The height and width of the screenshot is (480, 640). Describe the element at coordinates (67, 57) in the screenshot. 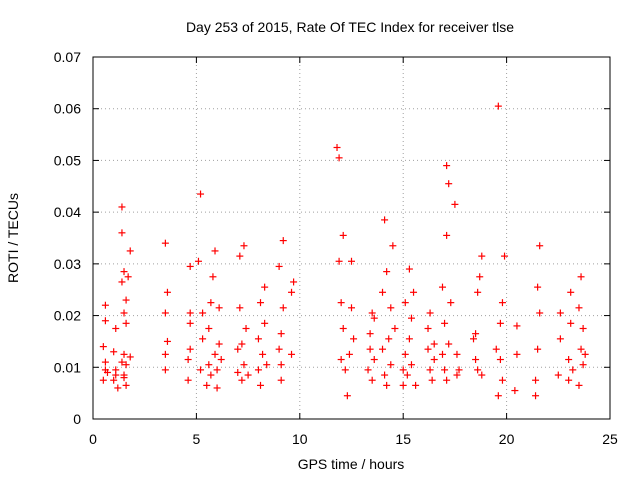

I see `y-tick-label: 0.07` at that location.